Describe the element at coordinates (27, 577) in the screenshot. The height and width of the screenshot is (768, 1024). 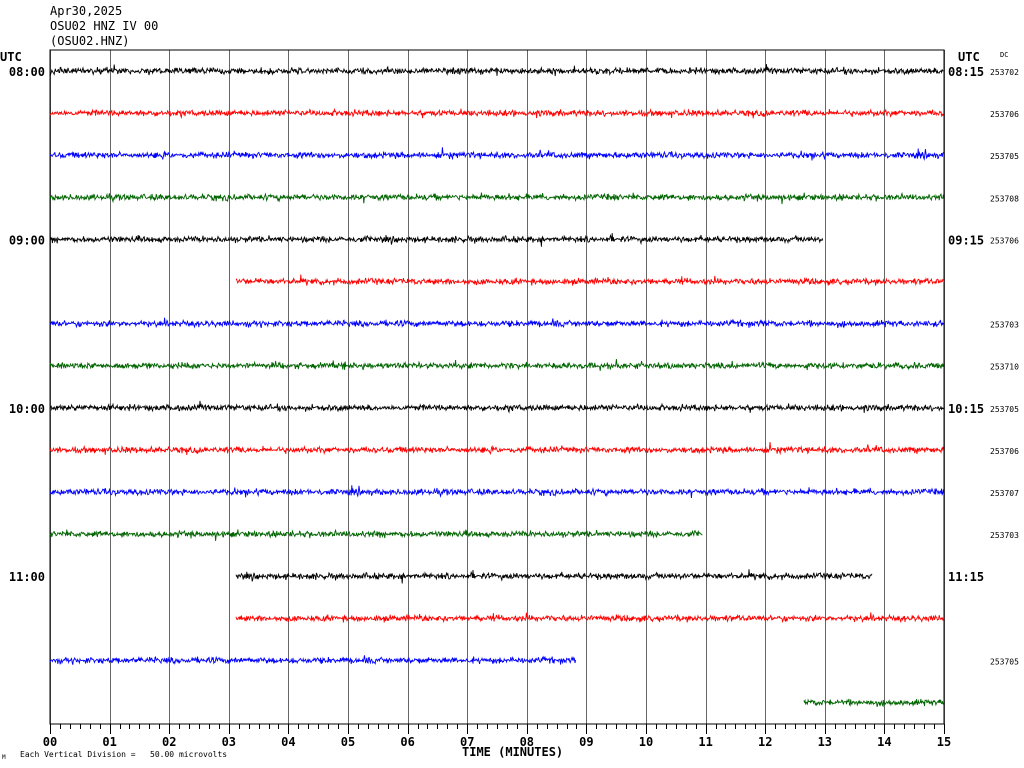
I see `row-time-left: 11:00` at that location.